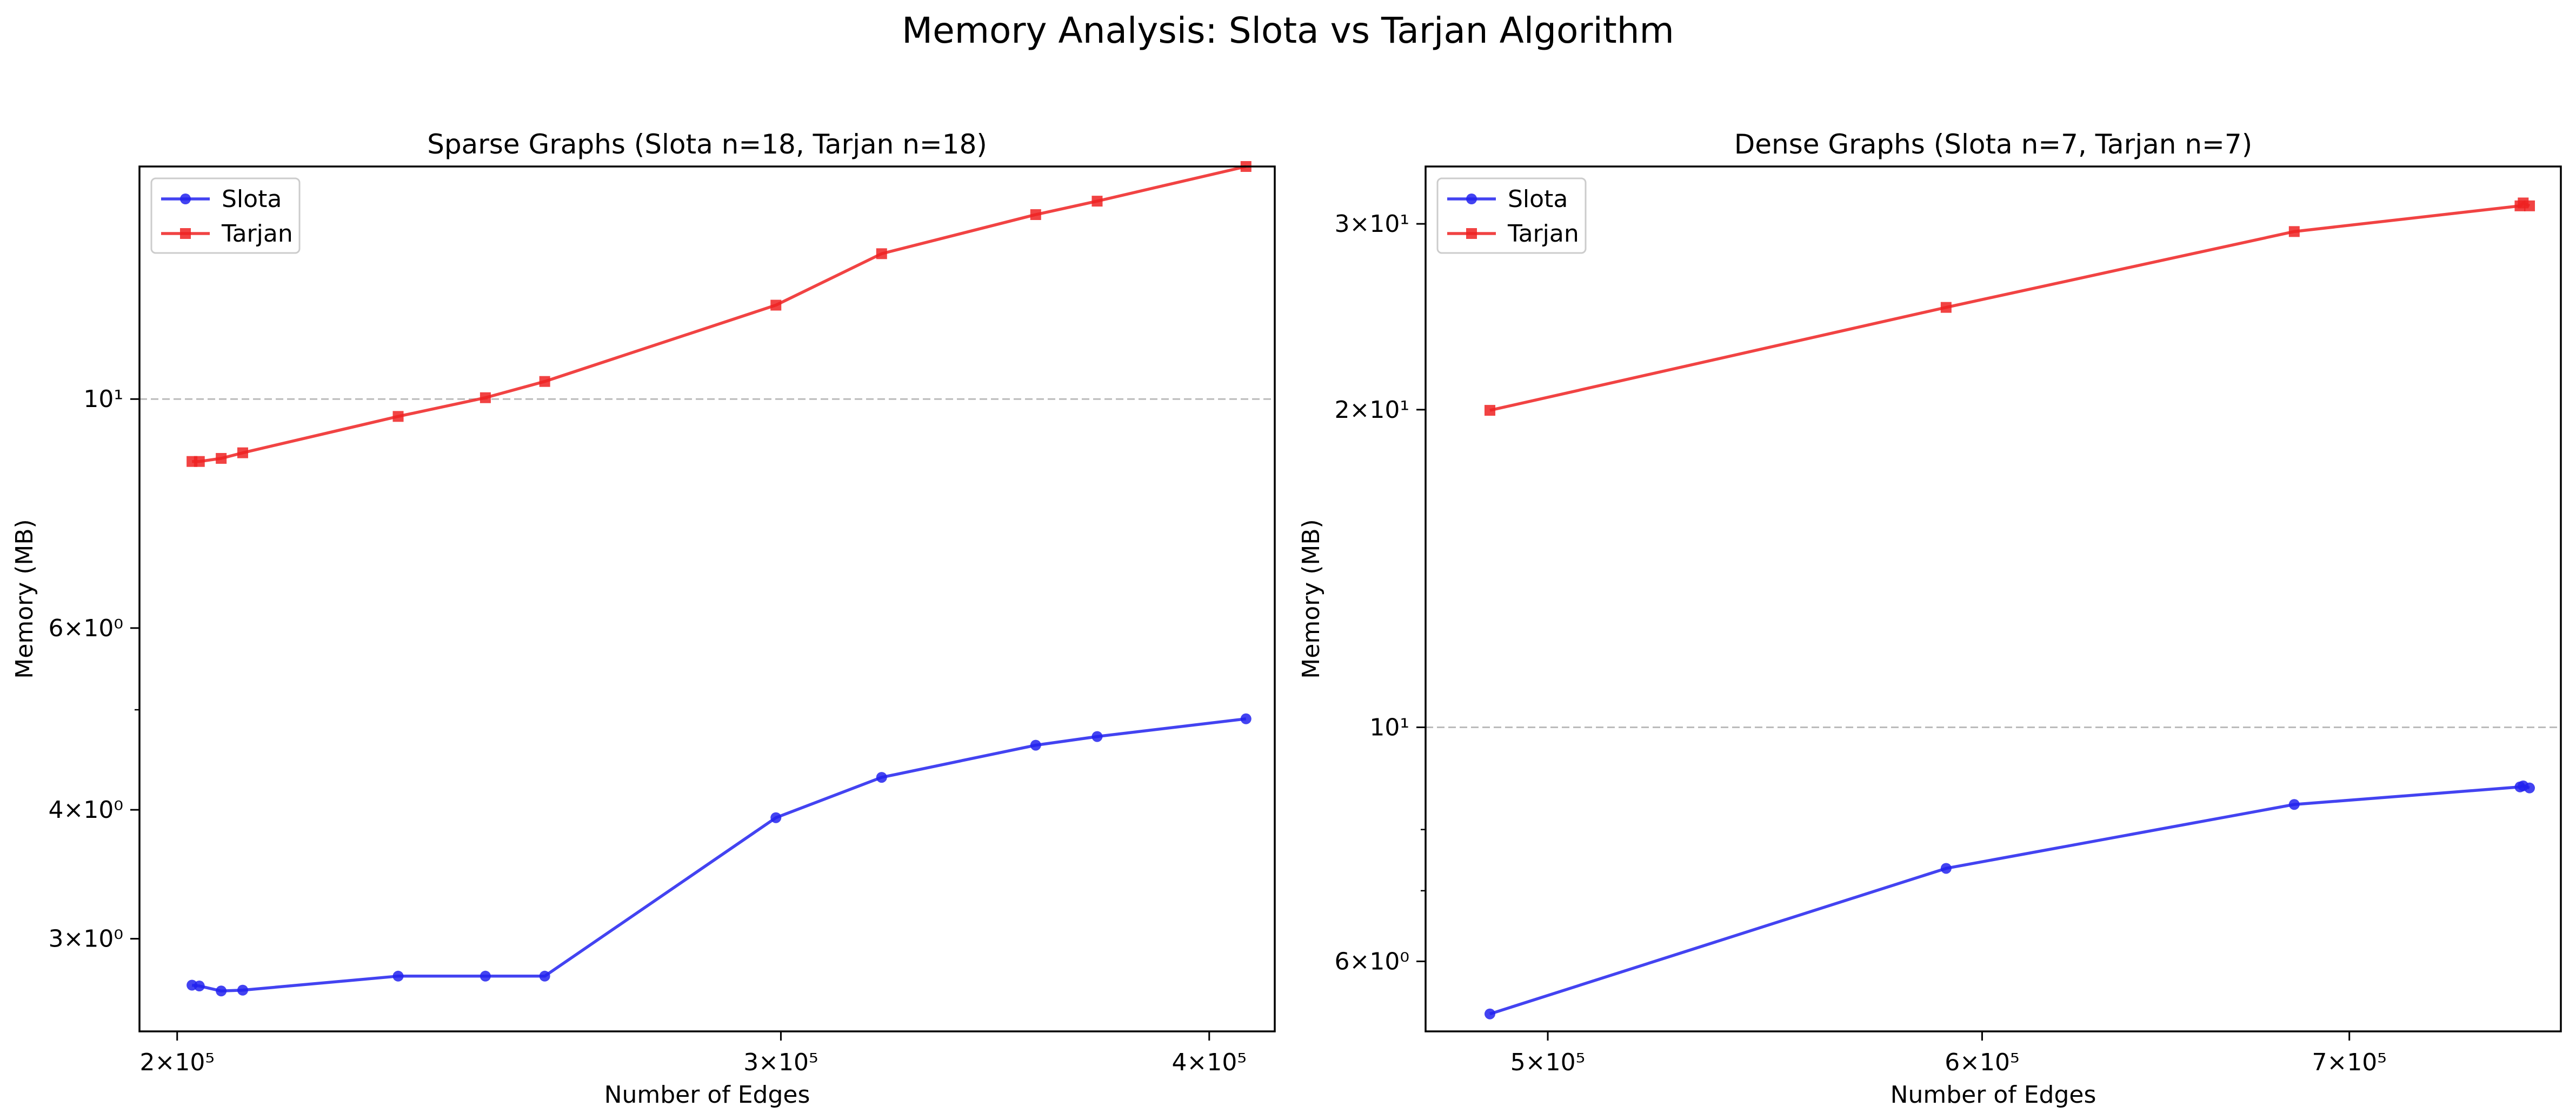 This screenshot has height=1113, width=2576. What do you see at coordinates (1209, 1062) in the screenshot?
I see `x-tick-label: 4×10⁵` at bounding box center [1209, 1062].